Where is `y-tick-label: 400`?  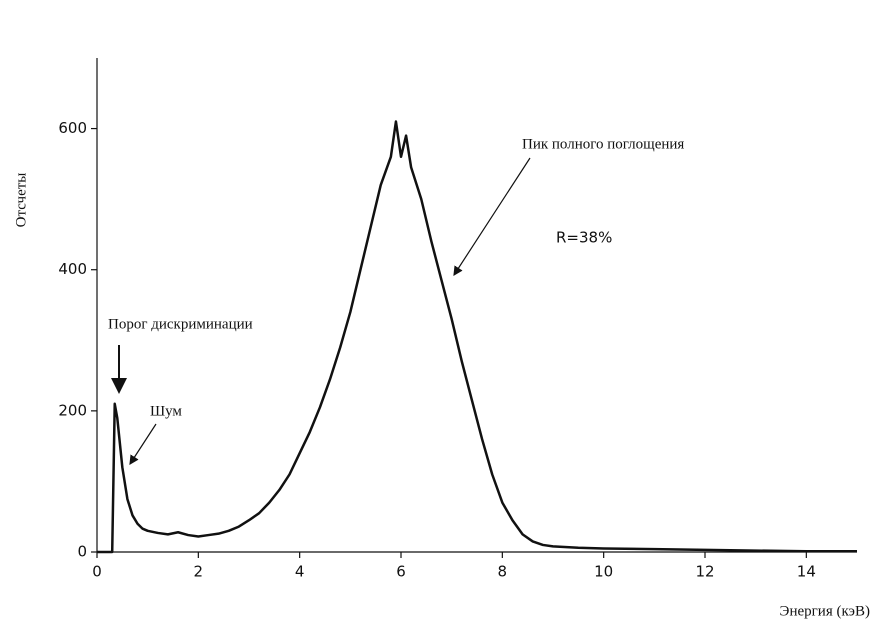
y-tick-label: 400 is located at coordinates (72, 269).